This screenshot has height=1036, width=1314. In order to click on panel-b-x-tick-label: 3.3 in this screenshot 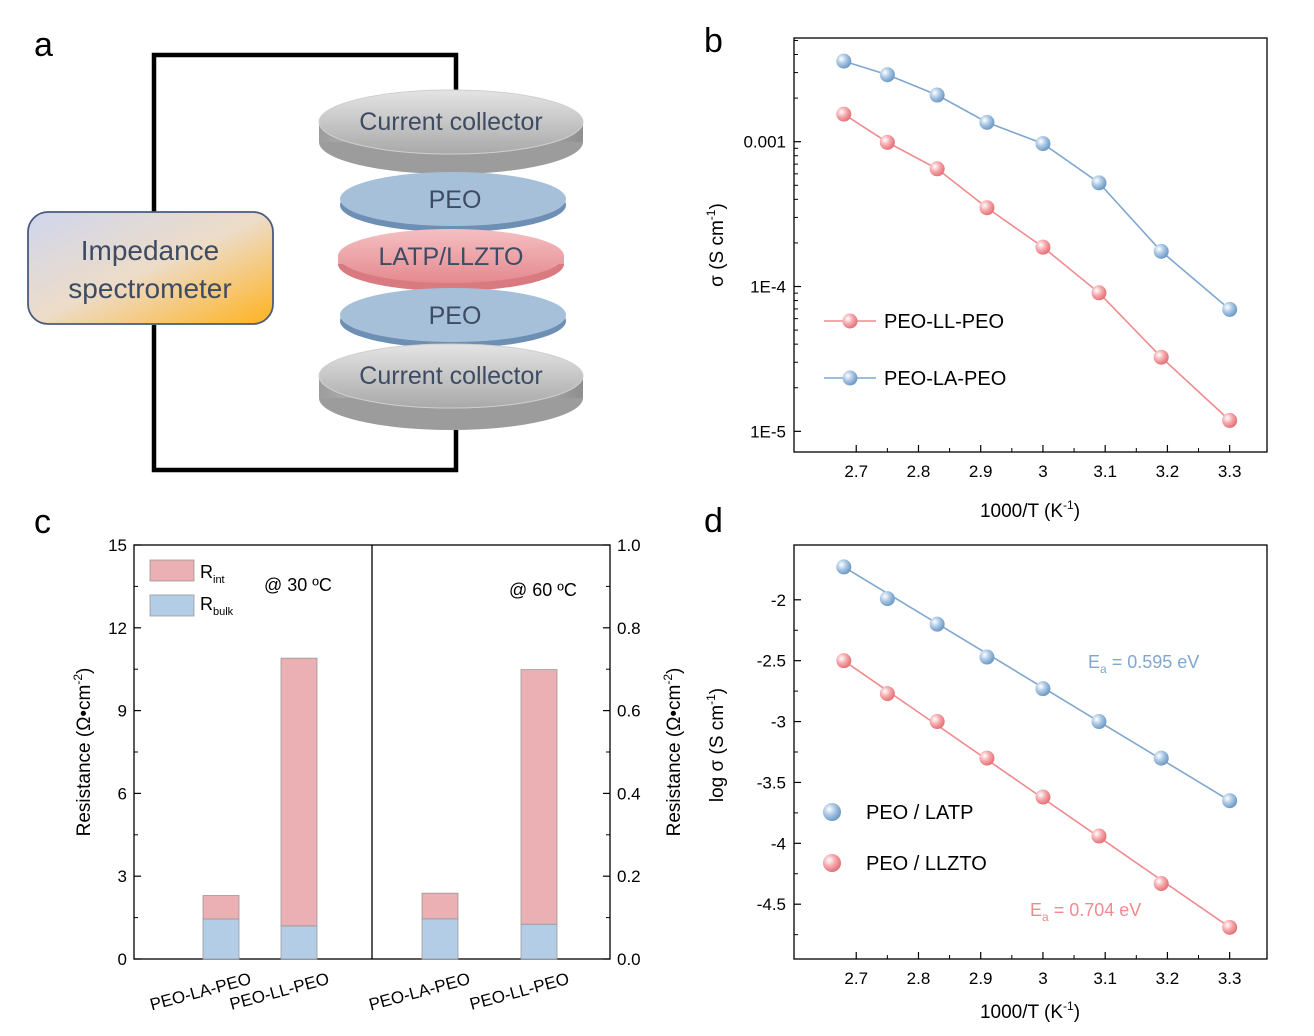, I will do `click(1230, 471)`.